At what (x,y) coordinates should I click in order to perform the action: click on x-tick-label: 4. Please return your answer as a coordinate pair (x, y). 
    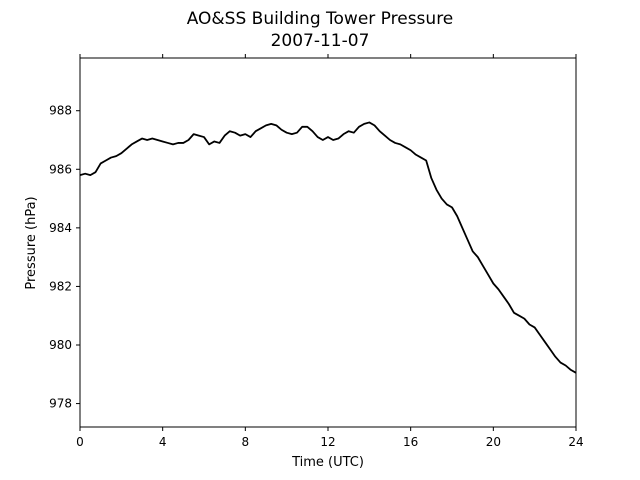
    Looking at the image, I should click on (163, 442).